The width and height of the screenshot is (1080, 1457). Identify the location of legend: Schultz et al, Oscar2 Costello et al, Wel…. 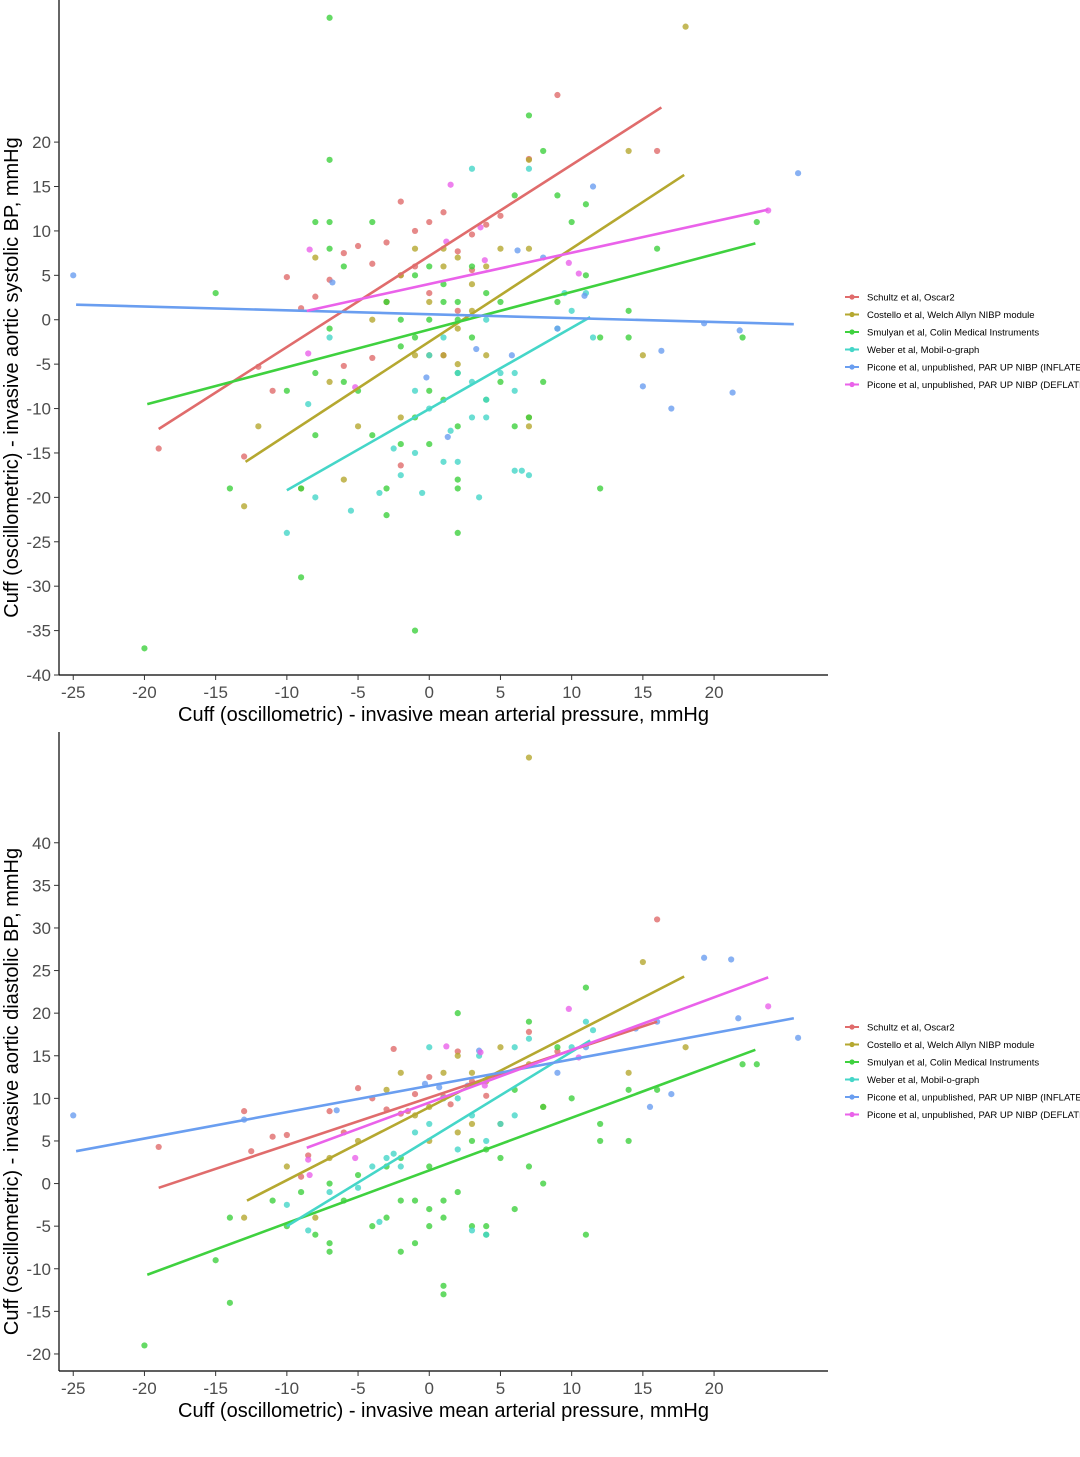
(962, 342).